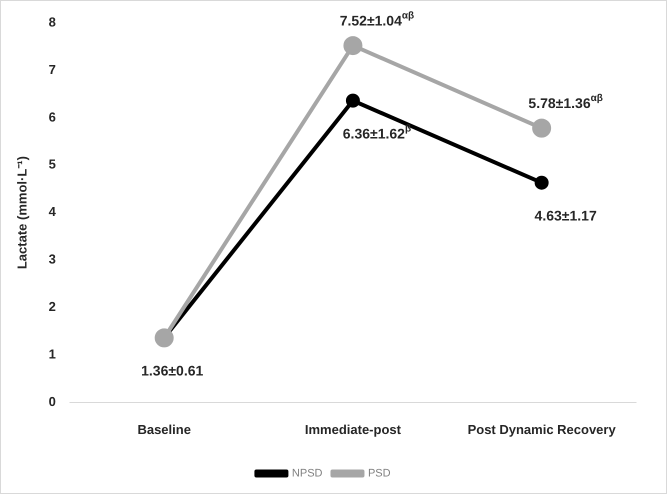 The width and height of the screenshot is (667, 494). What do you see at coordinates (307, 474) in the screenshot?
I see `legend-label: NPSD` at bounding box center [307, 474].